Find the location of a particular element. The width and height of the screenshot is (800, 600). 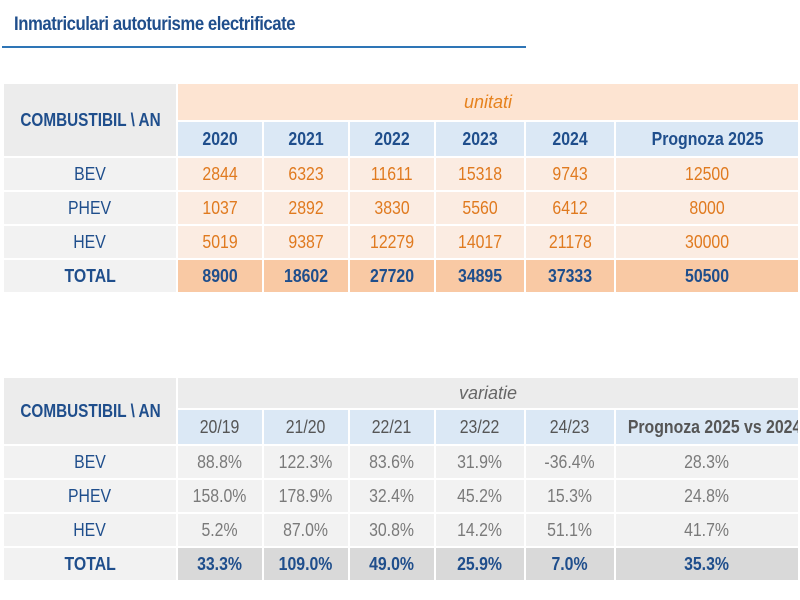

total-cell: 7.0% is located at coordinates (570, 564).